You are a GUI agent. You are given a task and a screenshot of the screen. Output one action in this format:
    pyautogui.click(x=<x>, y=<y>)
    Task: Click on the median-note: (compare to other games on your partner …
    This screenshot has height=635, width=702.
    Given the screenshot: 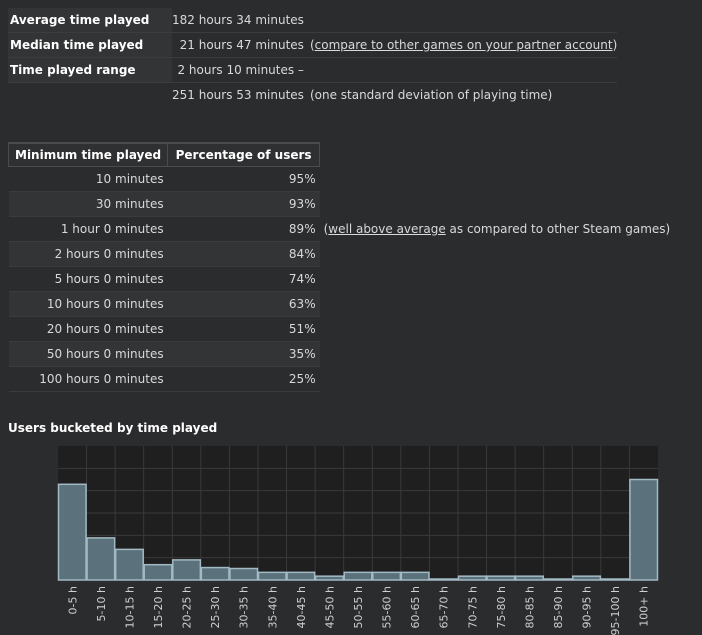 What is the action you would take?
    pyautogui.click(x=462, y=45)
    